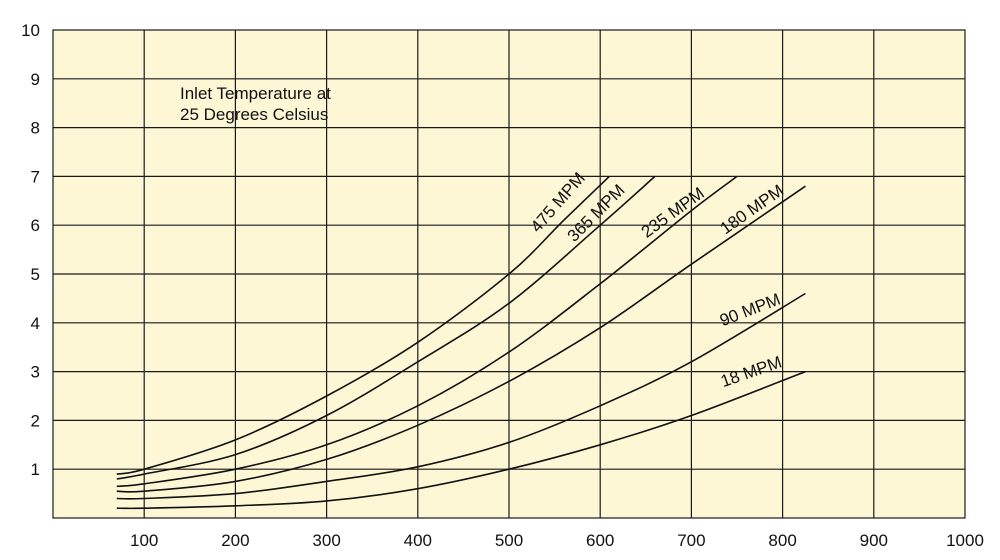 The width and height of the screenshot is (1000, 560). Describe the element at coordinates (144, 540) in the screenshot. I see `x-tick-label: 100` at that location.